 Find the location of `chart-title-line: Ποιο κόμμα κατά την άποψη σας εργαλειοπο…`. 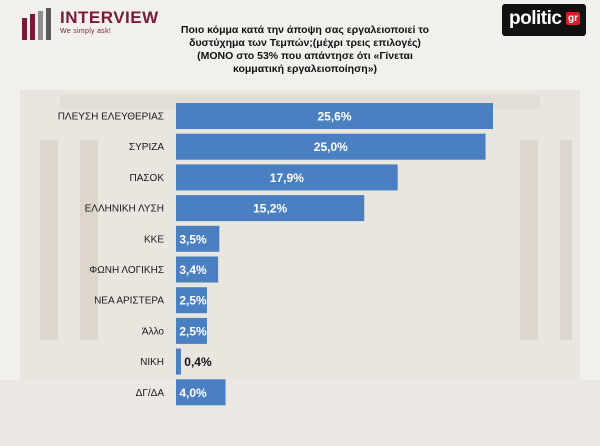

chart-title-line: Ποιο κόμμα κατά την άποψη σας εργαλειοπο… is located at coordinates (305, 30).